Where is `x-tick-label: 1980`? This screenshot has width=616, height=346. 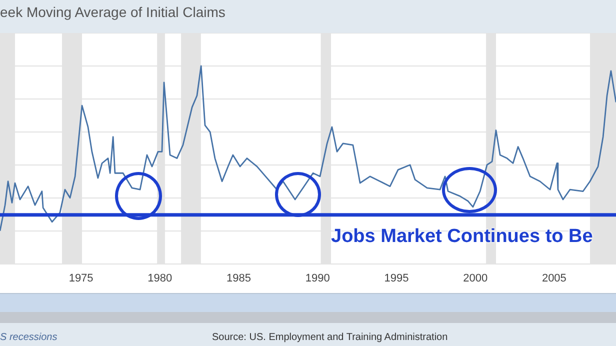
x-tick-label: 1980 is located at coordinates (160, 278).